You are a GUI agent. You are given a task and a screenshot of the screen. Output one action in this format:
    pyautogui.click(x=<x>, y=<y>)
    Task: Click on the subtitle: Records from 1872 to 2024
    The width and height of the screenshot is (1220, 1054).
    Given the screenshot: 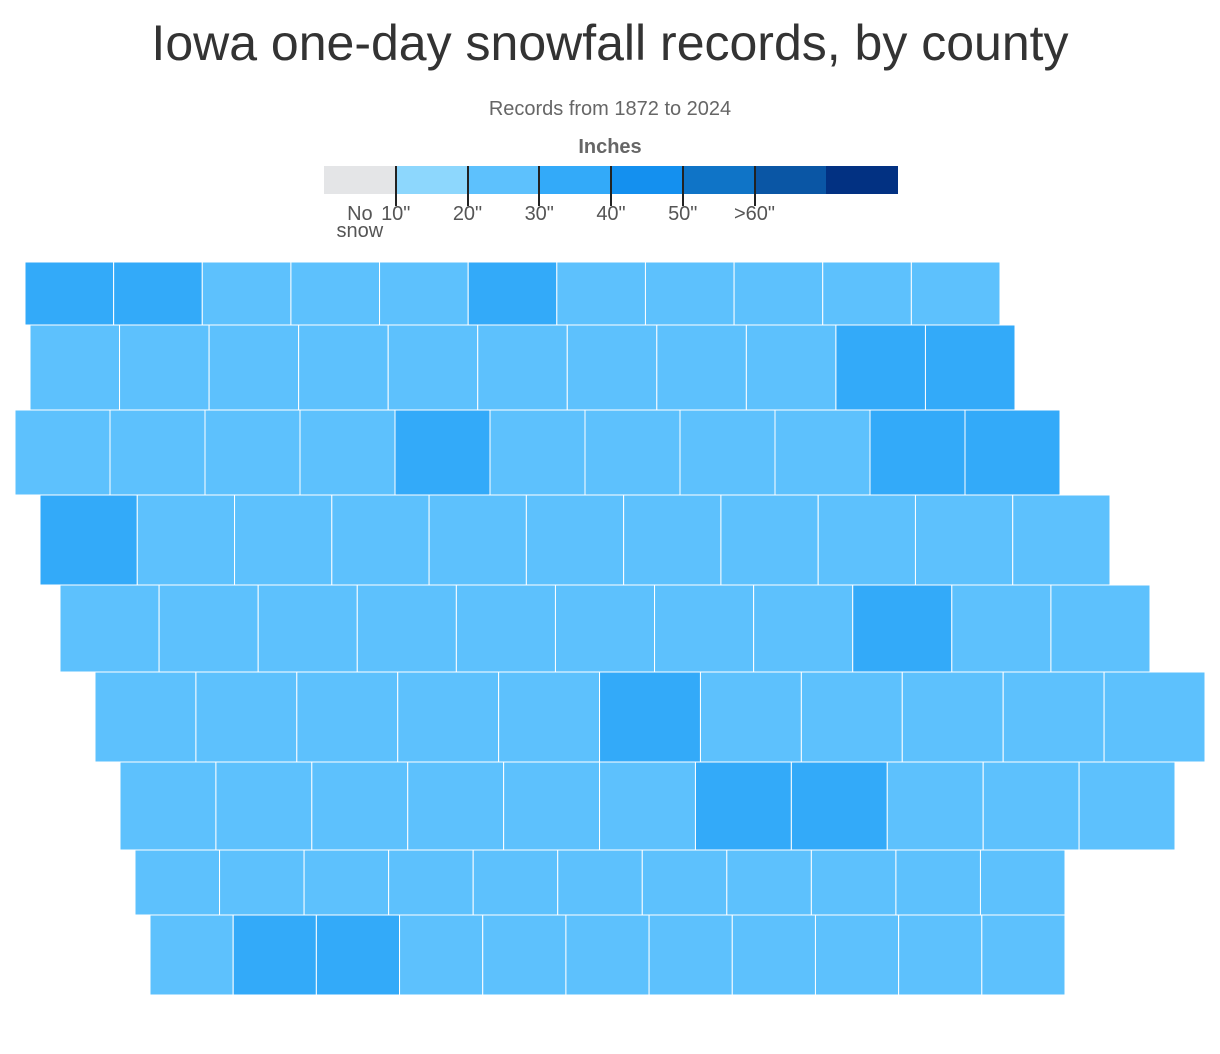 What is the action you would take?
    pyautogui.click(x=610, y=109)
    